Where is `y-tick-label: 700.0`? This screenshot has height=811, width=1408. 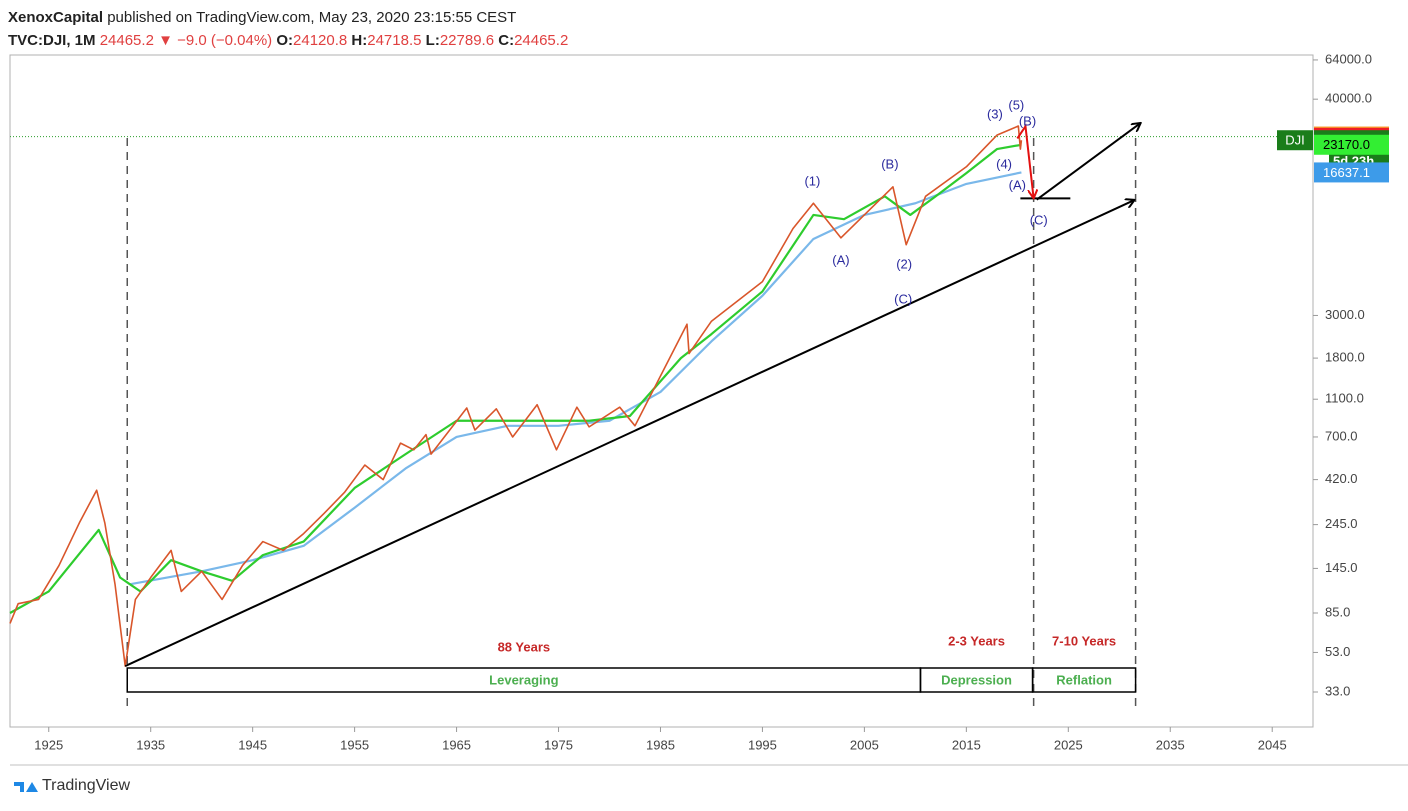 y-tick-label: 700.0 is located at coordinates (1341, 435).